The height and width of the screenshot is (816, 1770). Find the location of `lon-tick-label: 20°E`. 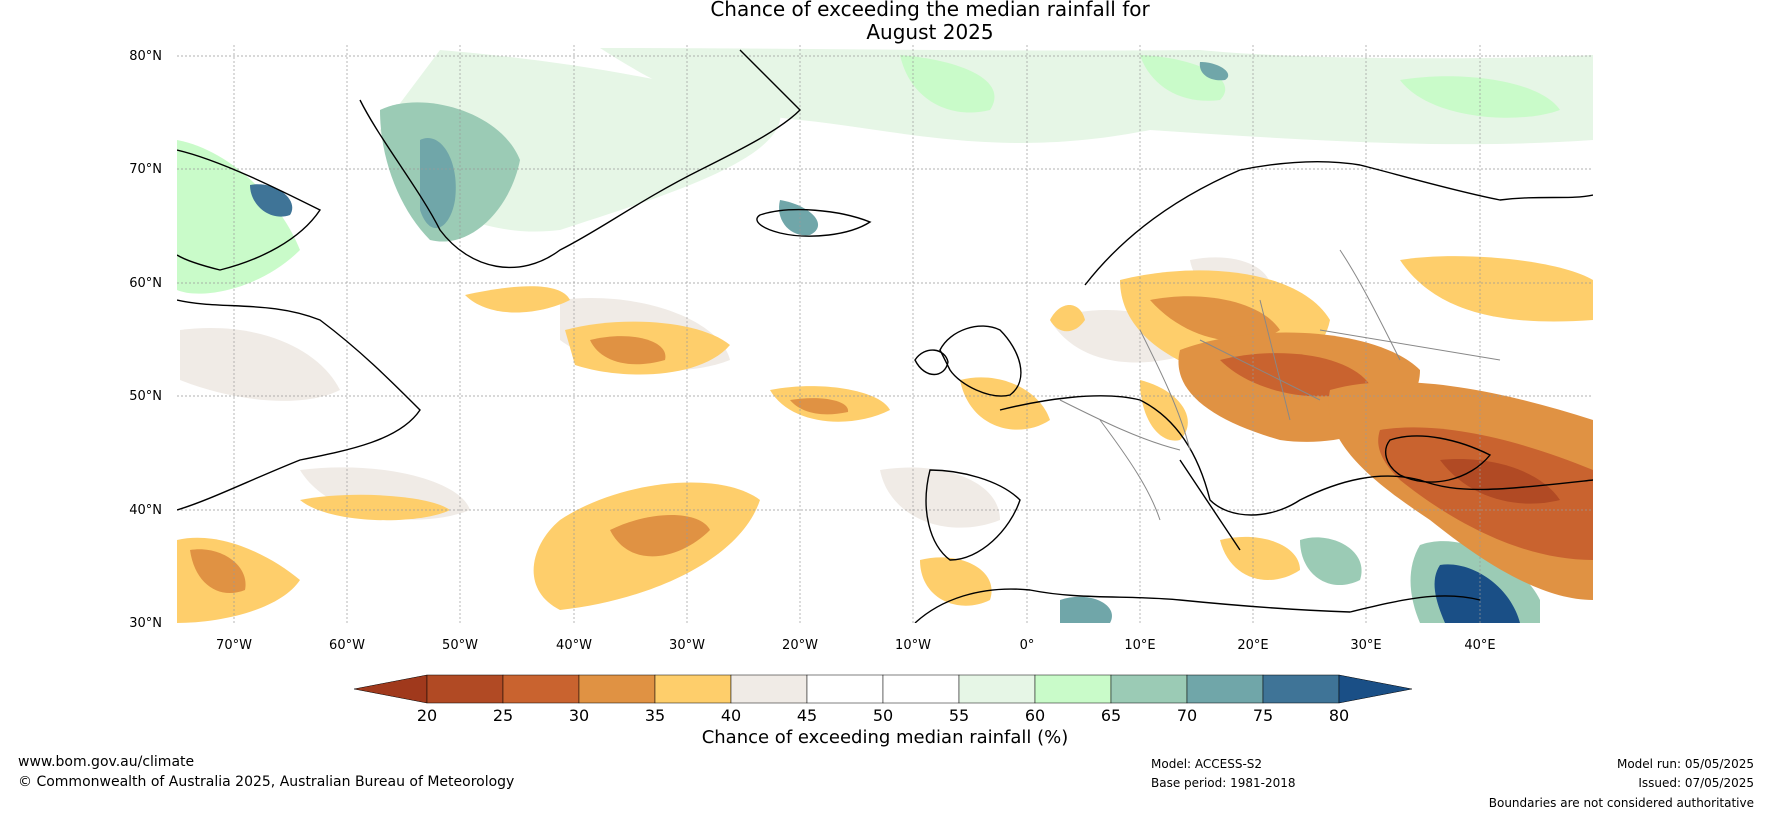

lon-tick-label: 20°E is located at coordinates (1252, 645).